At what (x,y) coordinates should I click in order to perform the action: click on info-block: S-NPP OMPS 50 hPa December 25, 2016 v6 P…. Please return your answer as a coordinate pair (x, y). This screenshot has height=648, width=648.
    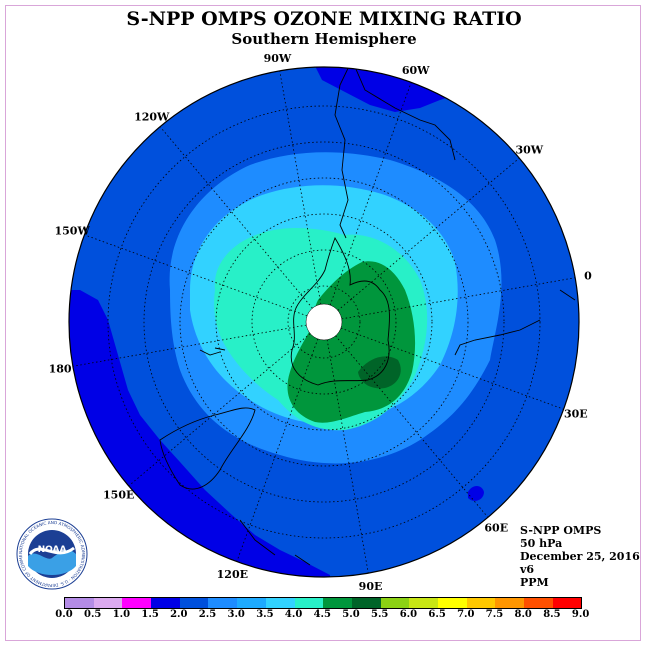
    Looking at the image, I should click on (580, 556).